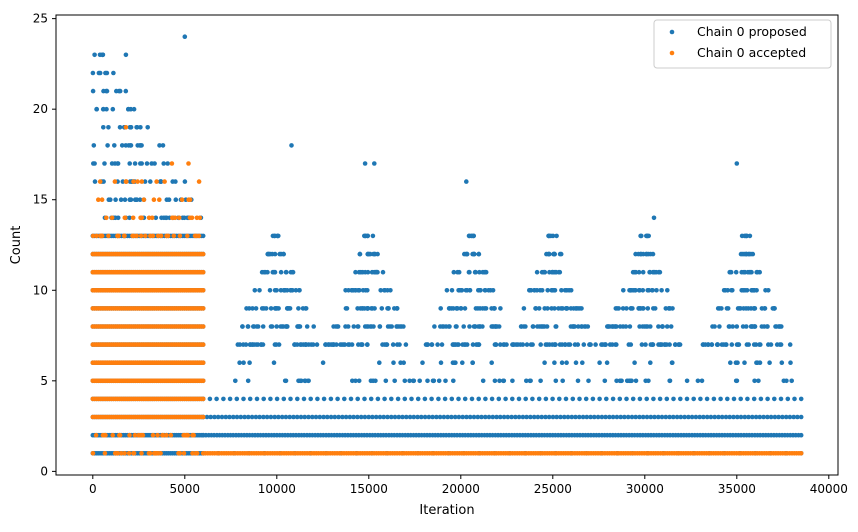 This screenshot has height=532, width=858. Describe the element at coordinates (752, 31) in the screenshot. I see `legend-label-proposed: Chain 0 proposed` at that location.